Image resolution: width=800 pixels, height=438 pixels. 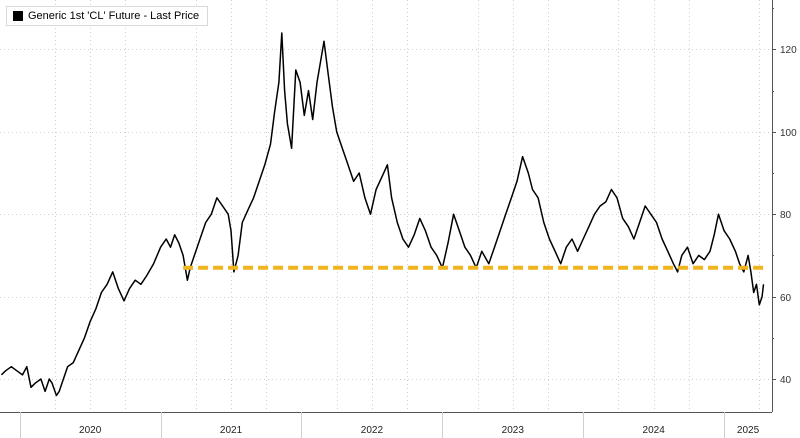 I want to click on x-tick-label: 2025, so click(x=748, y=430).